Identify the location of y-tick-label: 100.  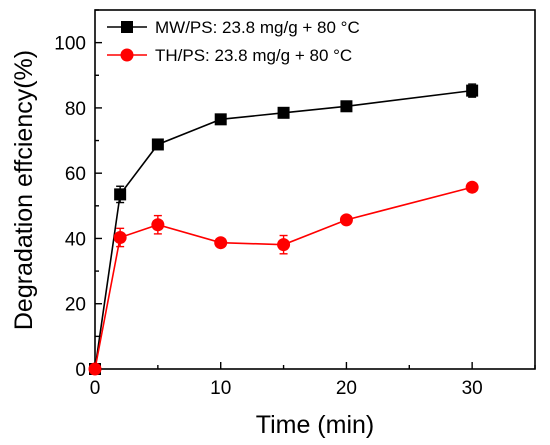
(70, 44).